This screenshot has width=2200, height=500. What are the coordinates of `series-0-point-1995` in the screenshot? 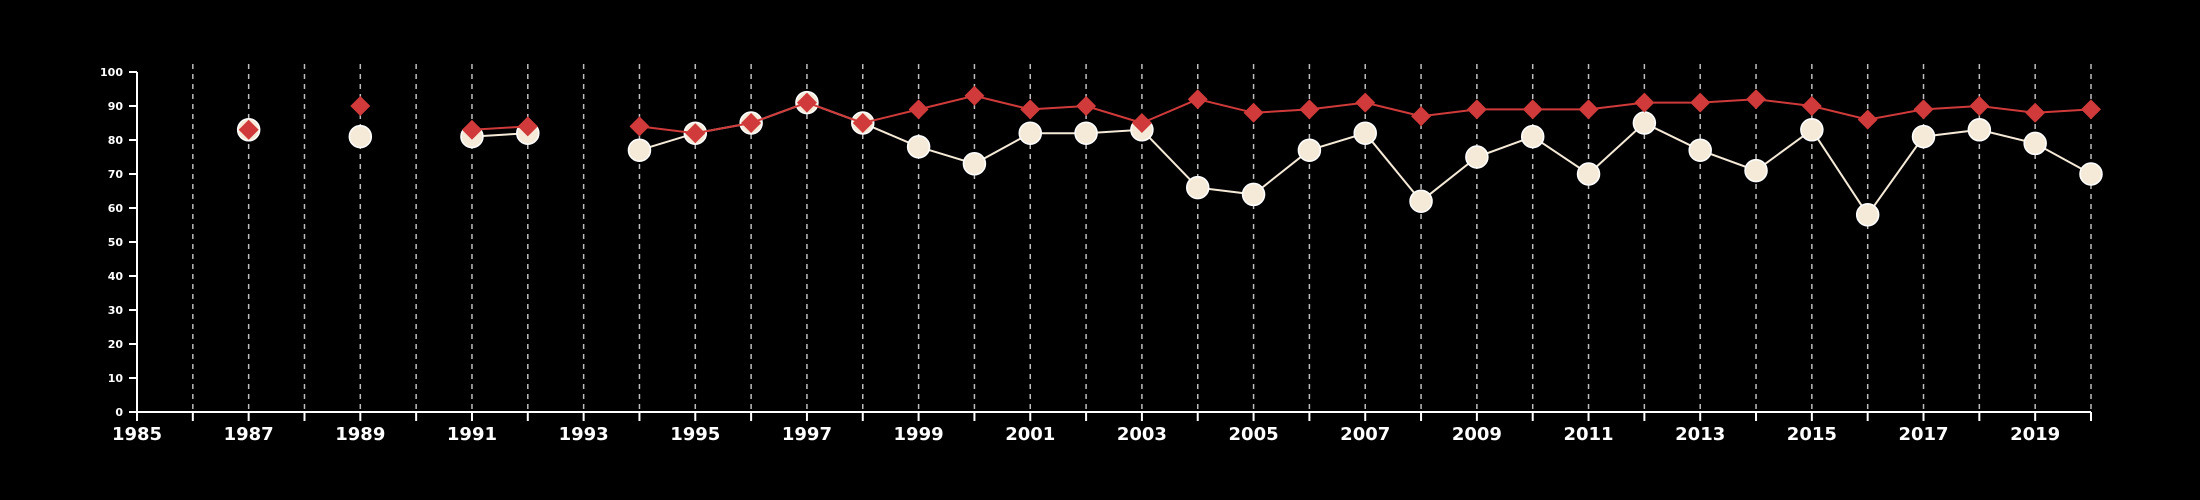 It's located at (695, 133).